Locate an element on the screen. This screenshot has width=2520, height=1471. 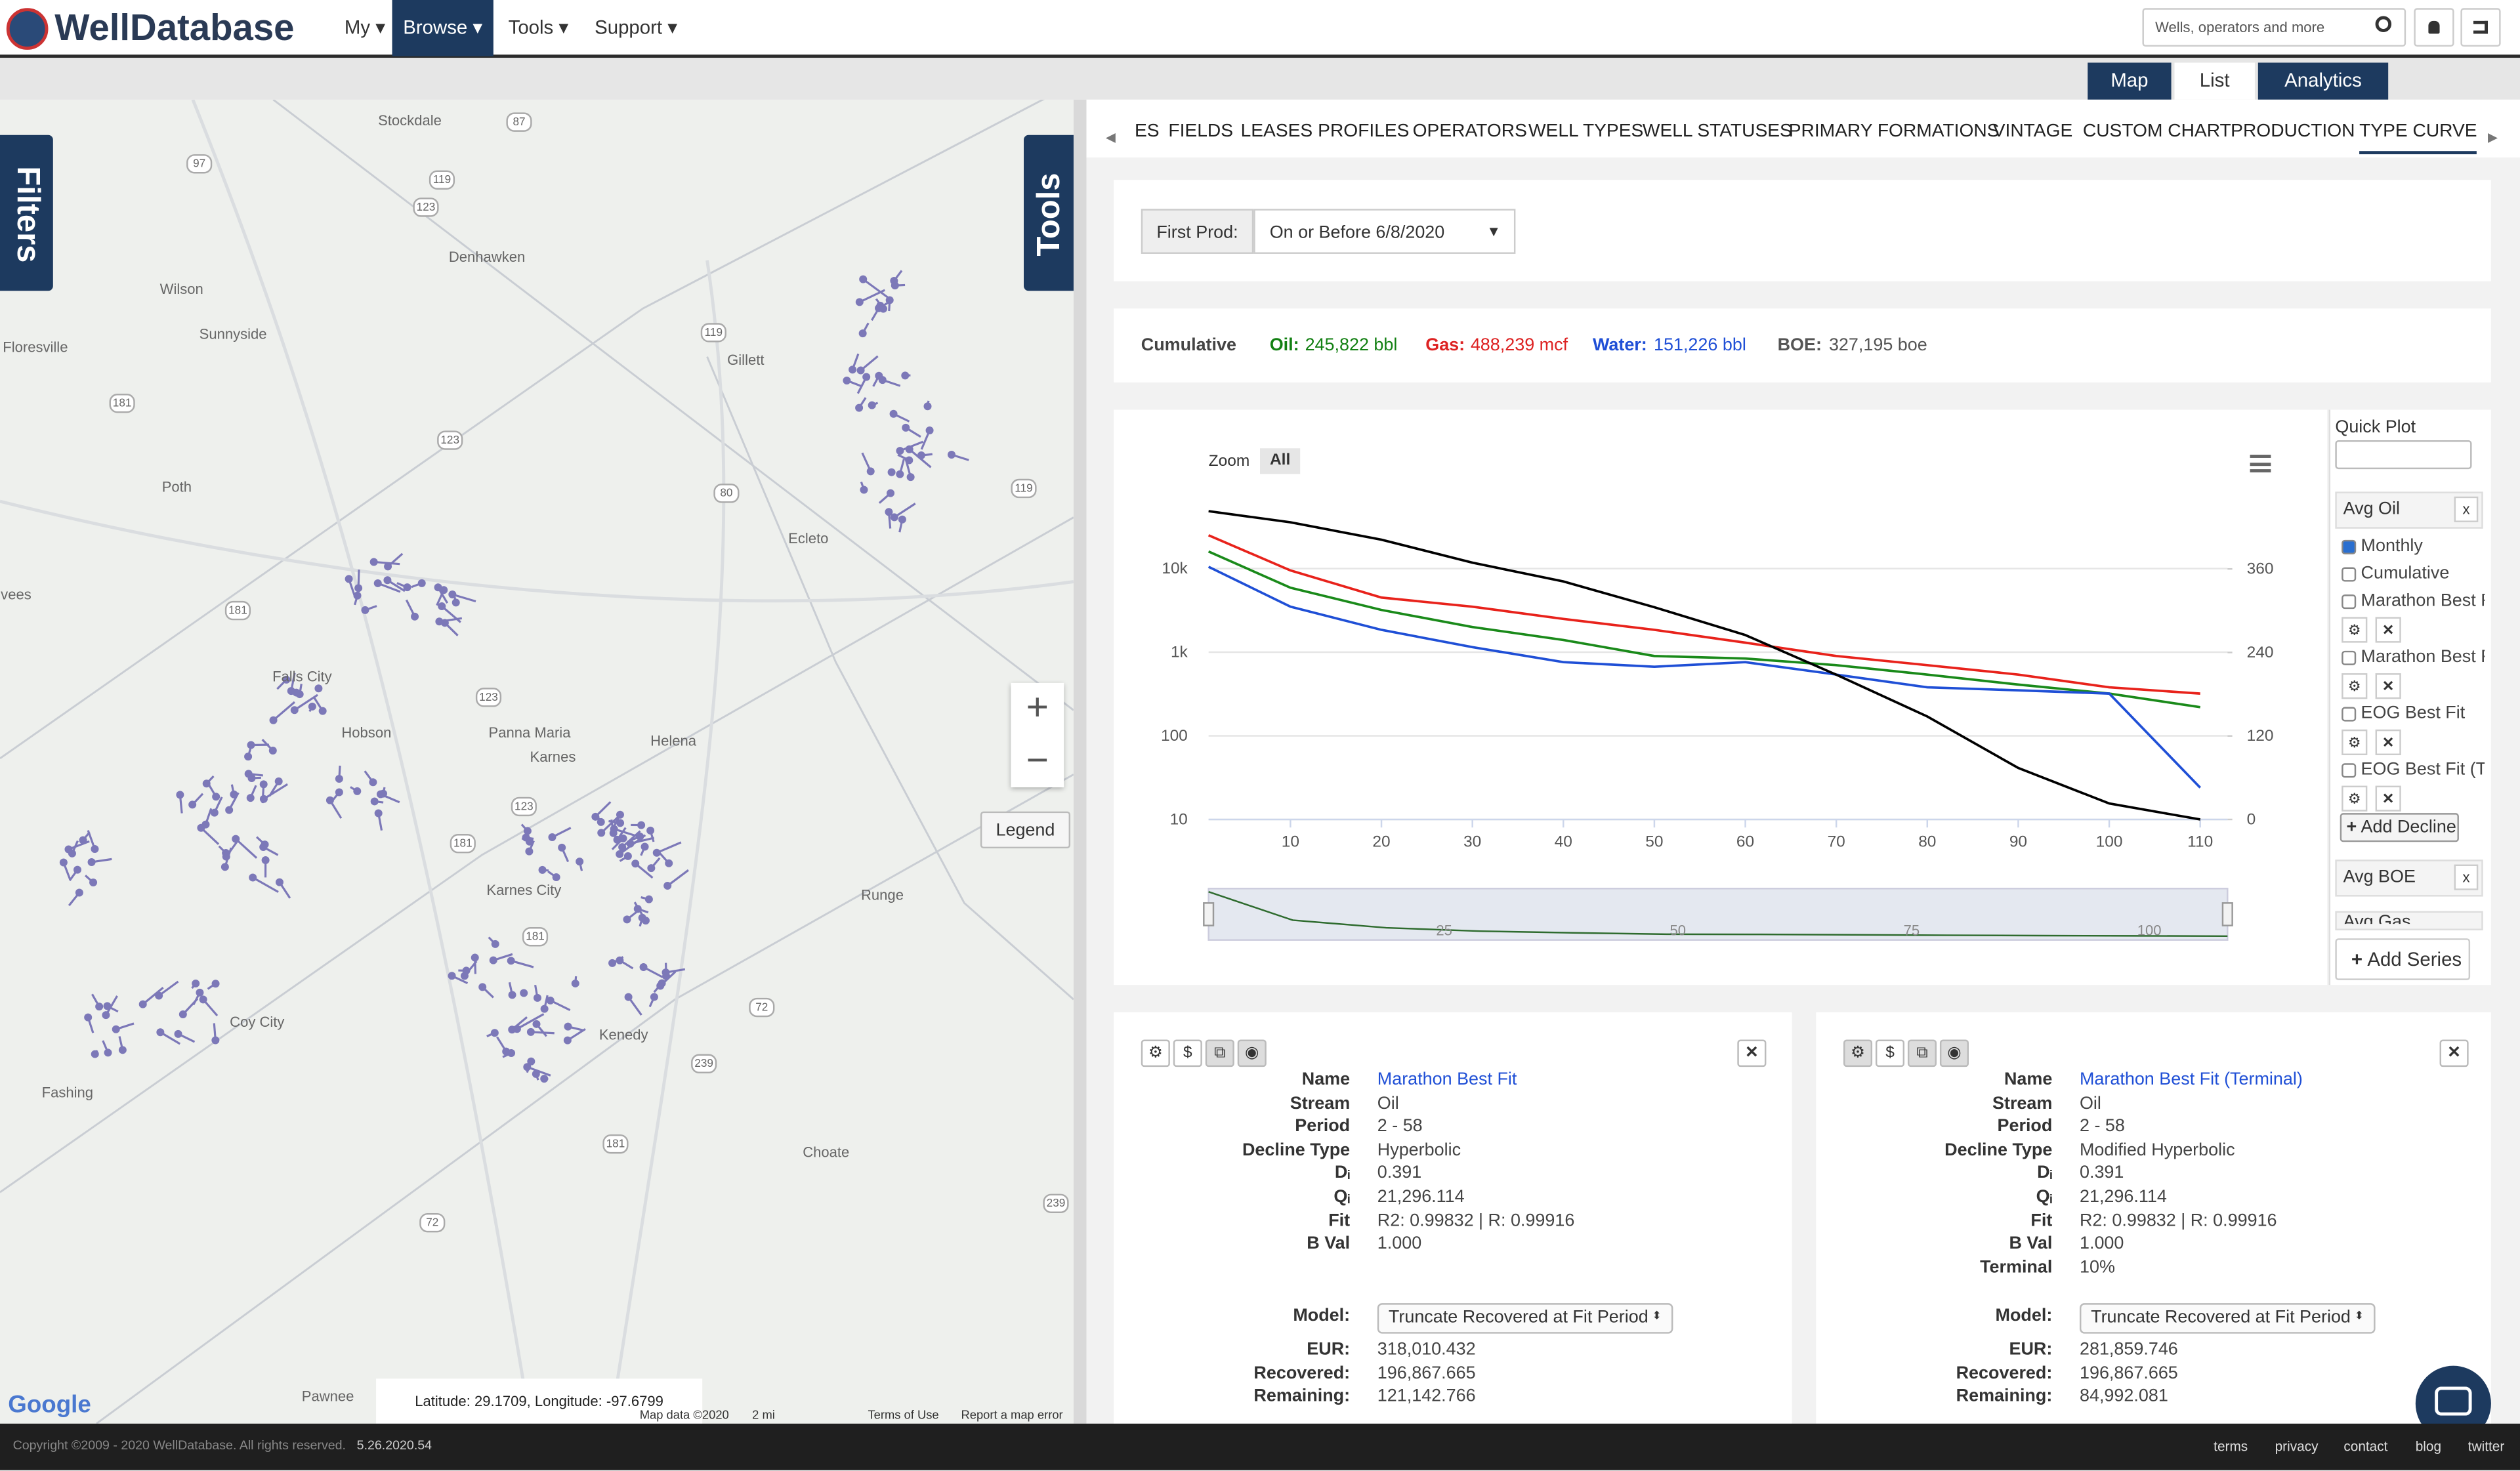
view-tab: Map is located at coordinates (2130, 81).